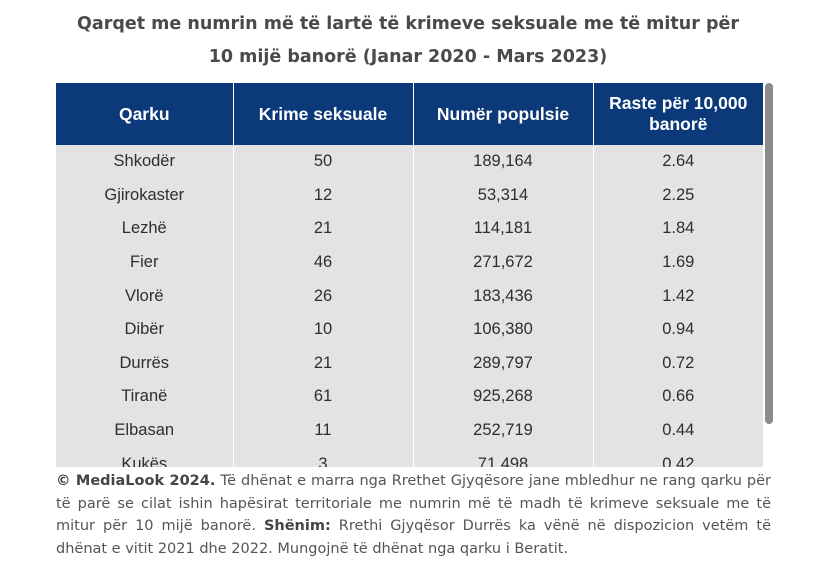  I want to click on cell-raste-per-10000: 1.42, so click(678, 296).